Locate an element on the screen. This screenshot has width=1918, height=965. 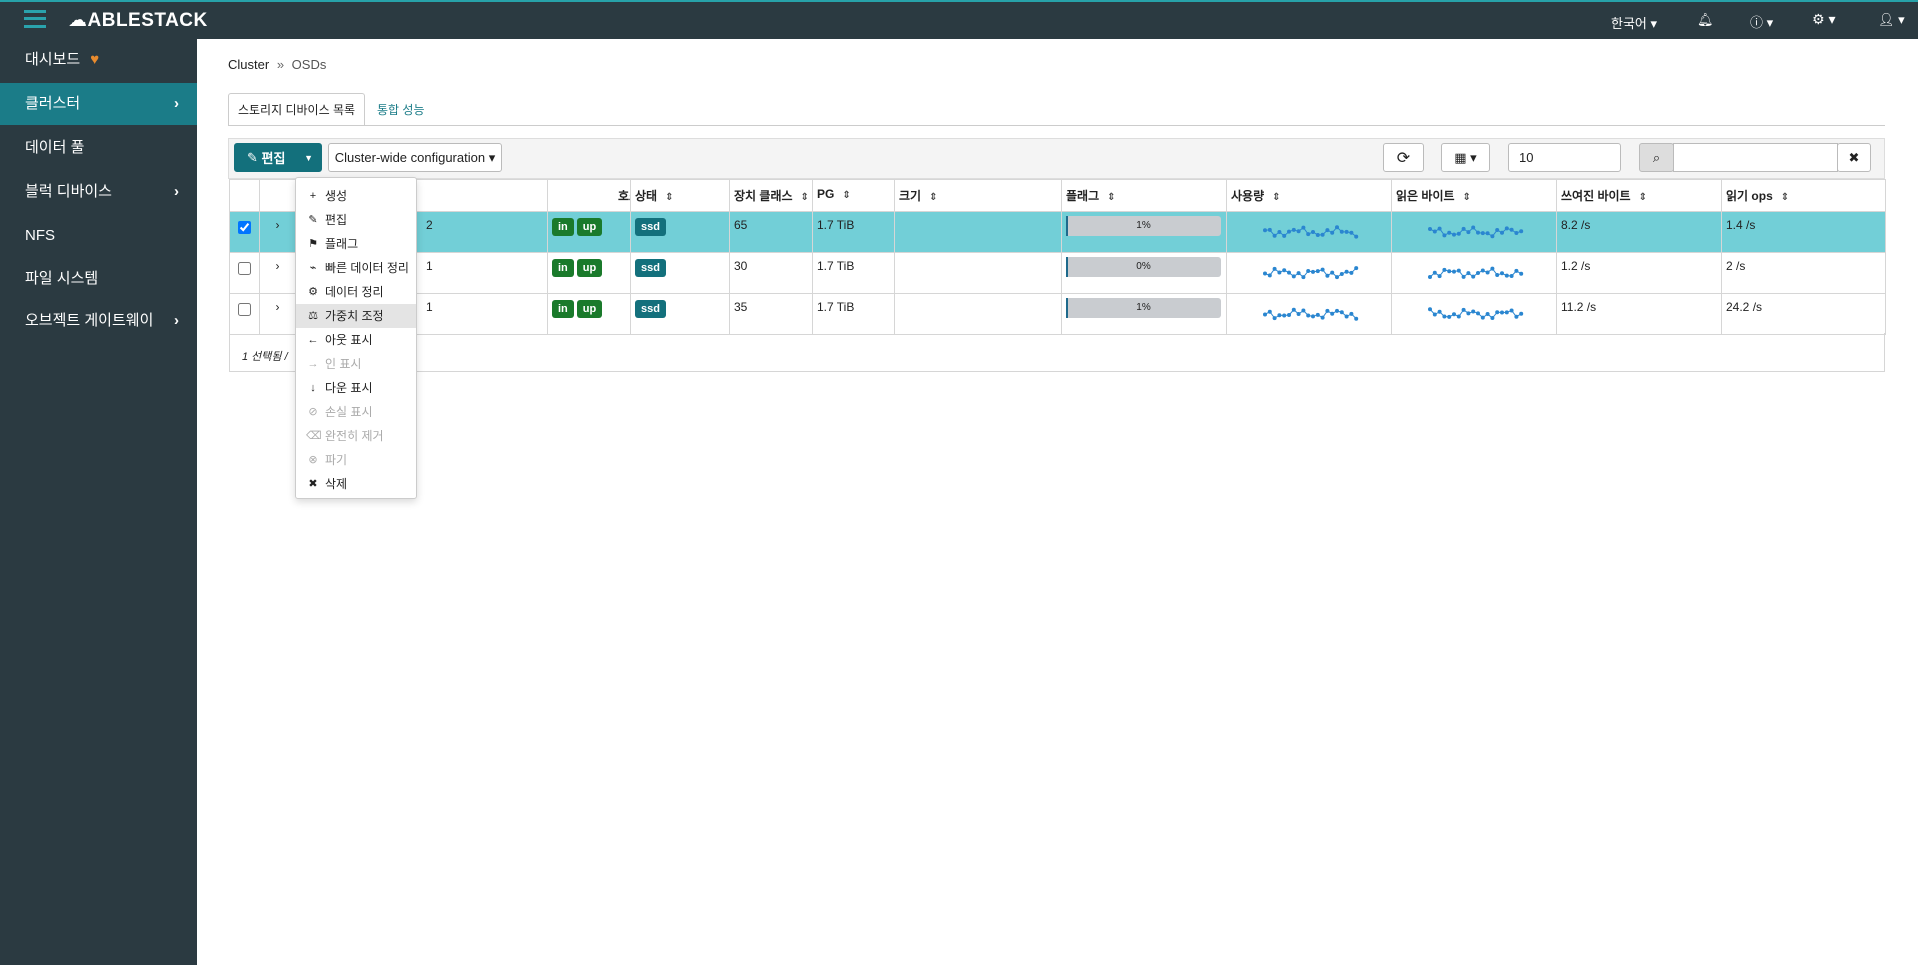
config-dropdown: Cluster-wide configuration ▾ is located at coordinates (415, 157).